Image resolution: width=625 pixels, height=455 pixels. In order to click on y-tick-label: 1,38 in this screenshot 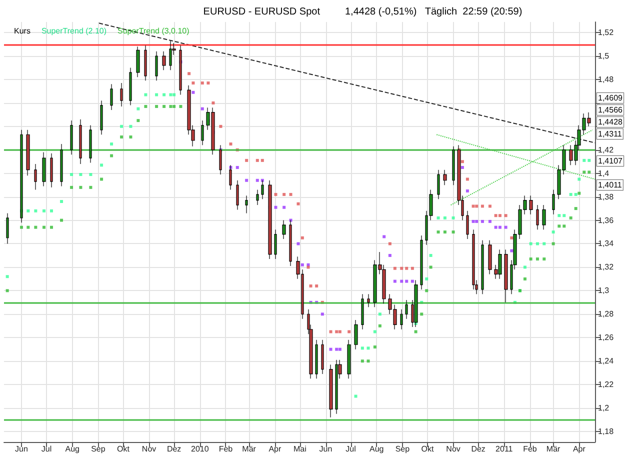, I will do `click(606, 197)`.